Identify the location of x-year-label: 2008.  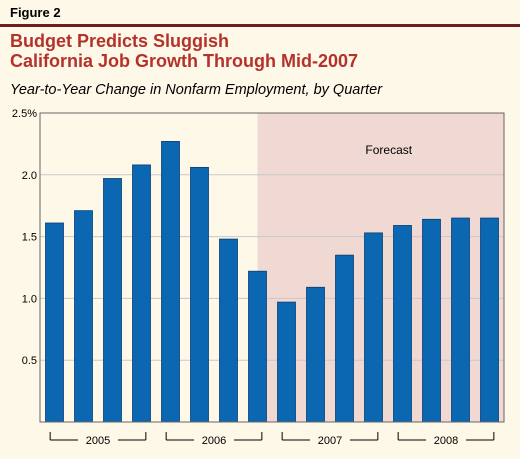
(446, 441).